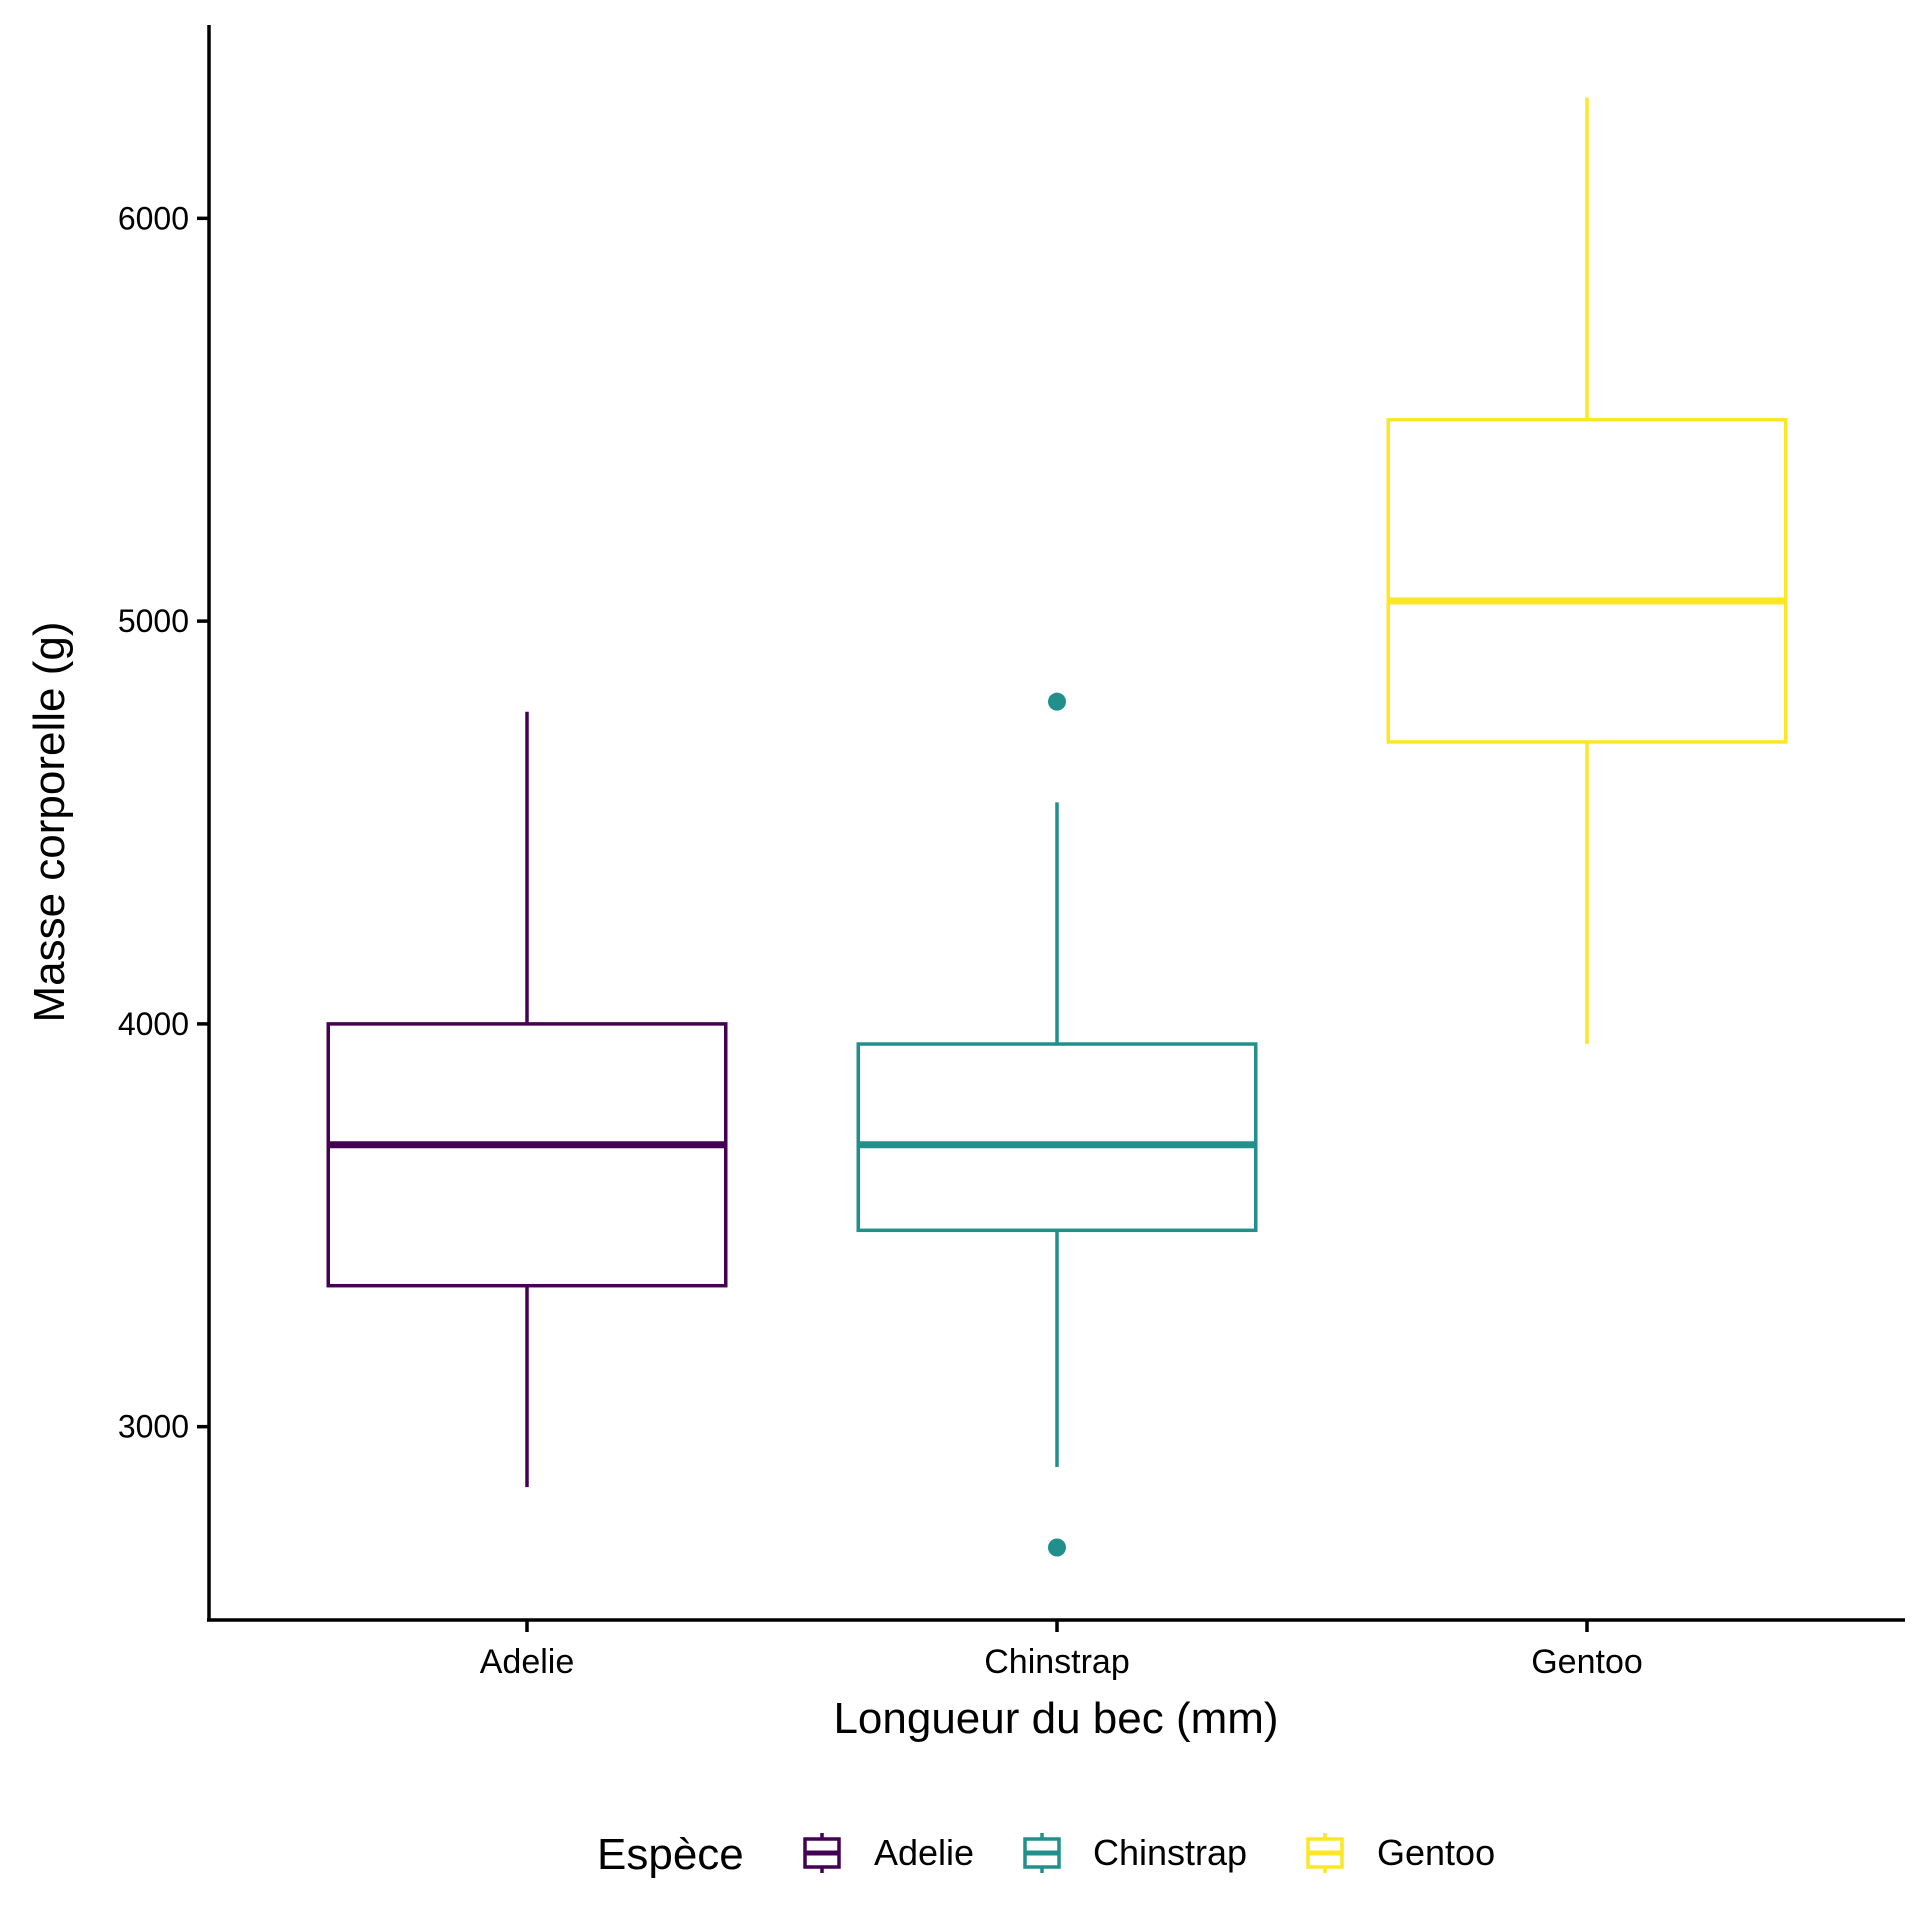 The width and height of the screenshot is (1920, 1920). I want to click on legend-title: Espèce, so click(670, 1854).